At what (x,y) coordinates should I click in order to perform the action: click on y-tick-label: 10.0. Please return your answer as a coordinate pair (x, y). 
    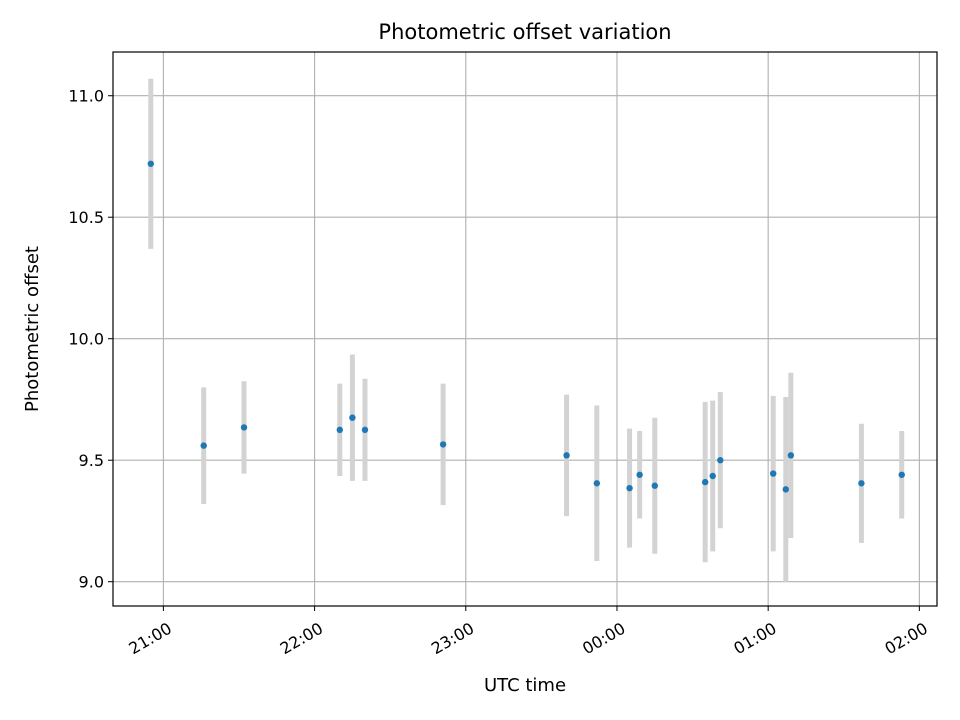
    Looking at the image, I should click on (86, 339).